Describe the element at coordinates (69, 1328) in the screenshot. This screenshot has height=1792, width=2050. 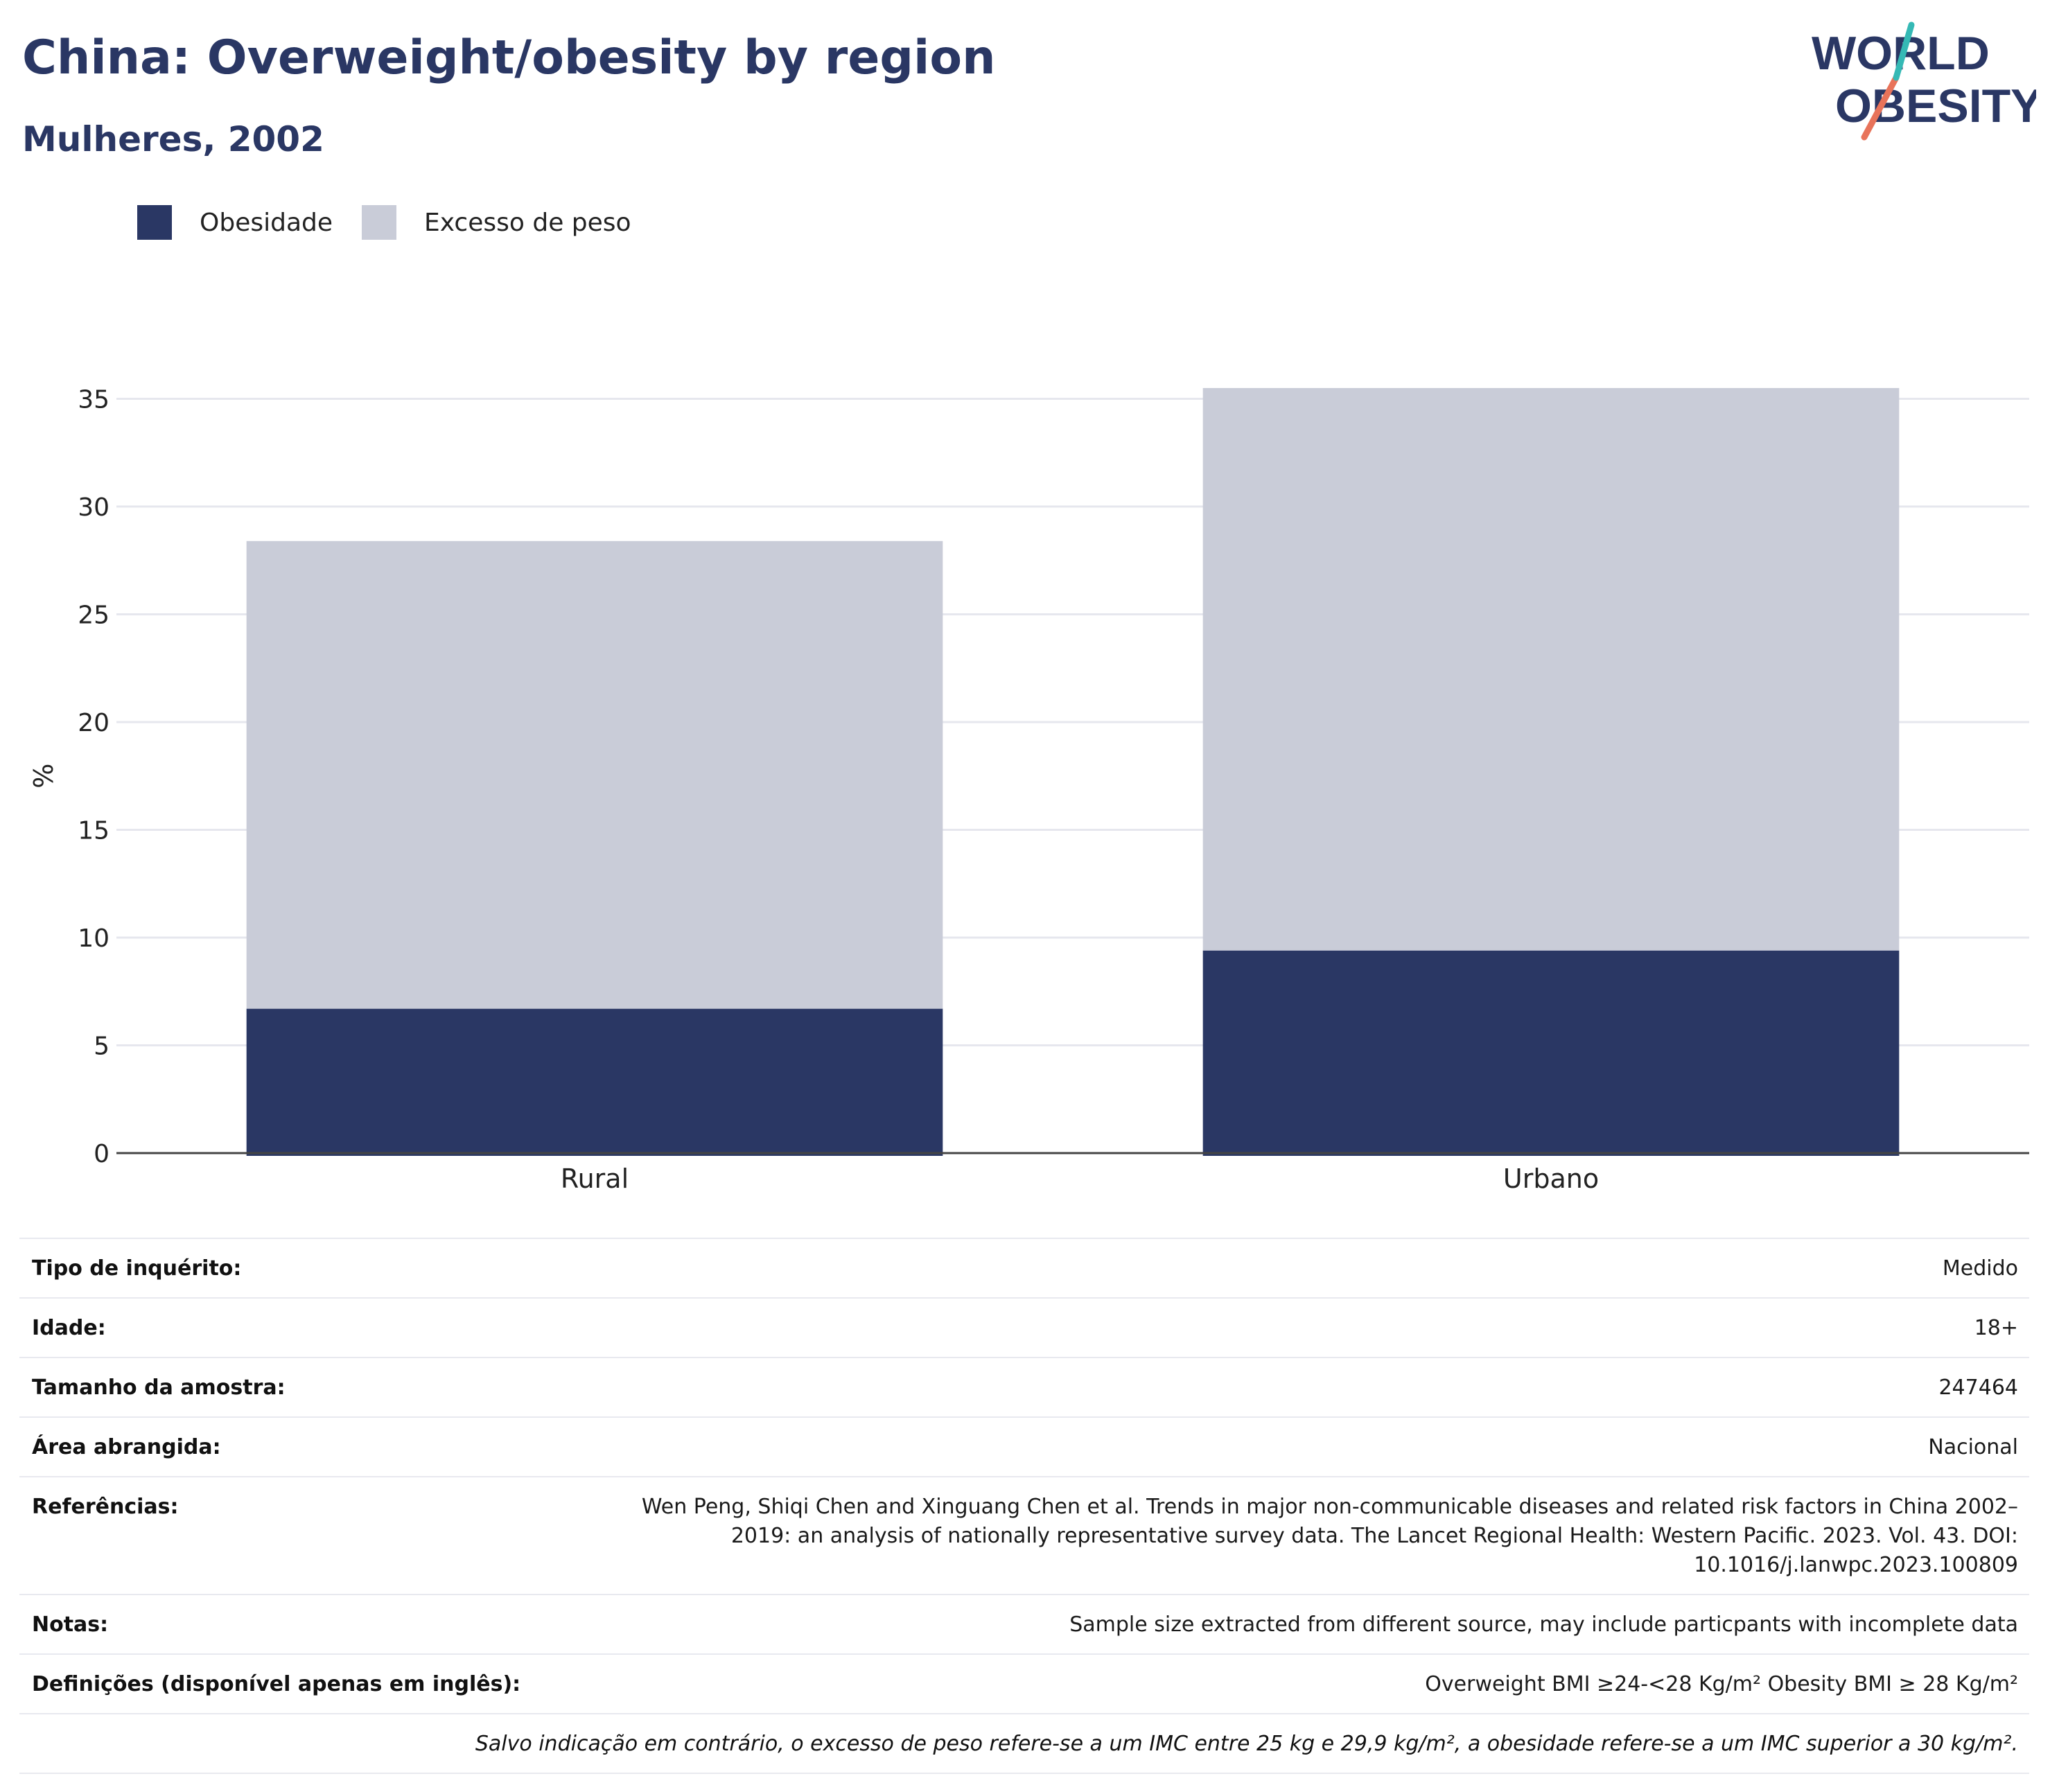
I see `info-label: Idade:` at that location.